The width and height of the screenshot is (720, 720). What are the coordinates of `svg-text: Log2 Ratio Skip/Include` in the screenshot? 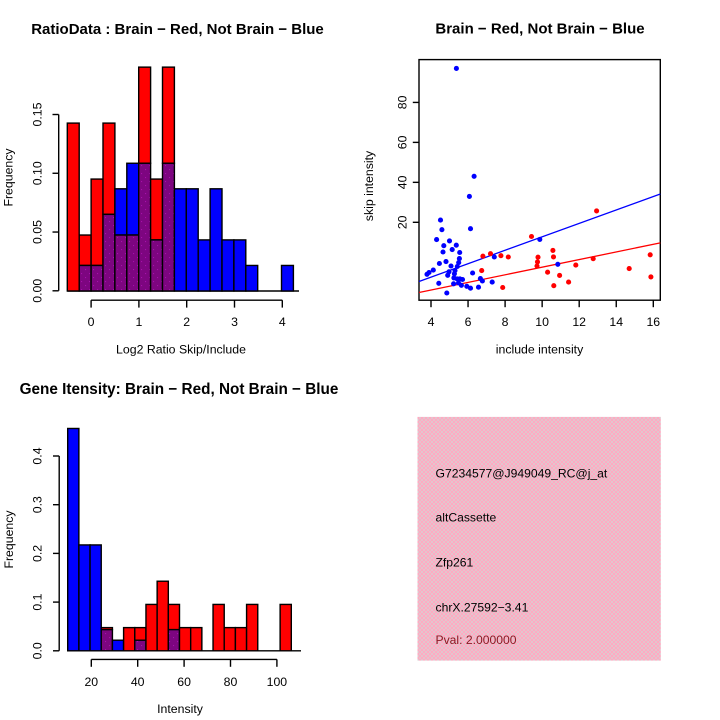 It's located at (181, 350).